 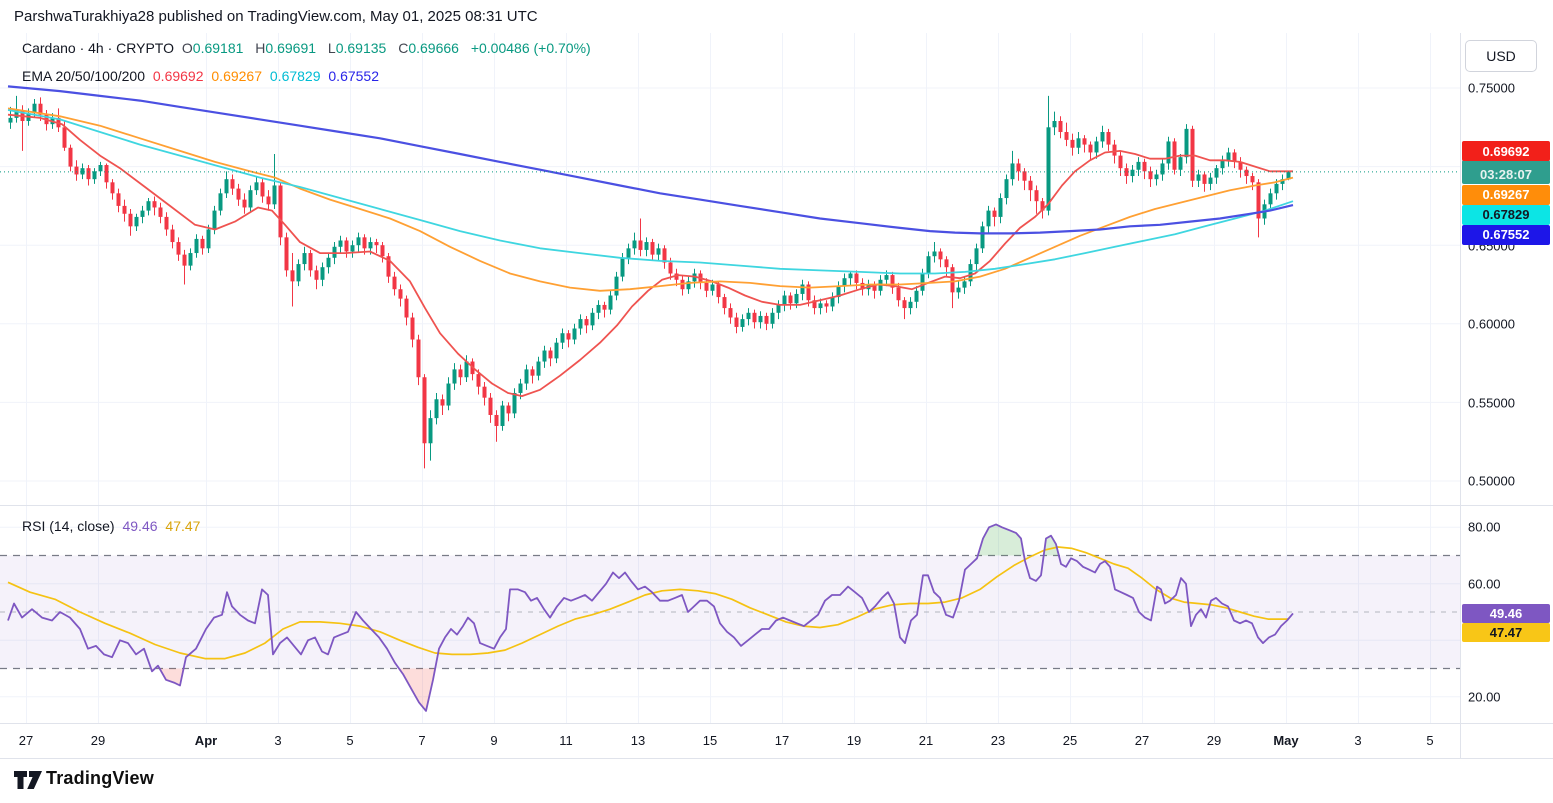 I want to click on ema50-price-badge: 0.69267, so click(x=1506, y=194).